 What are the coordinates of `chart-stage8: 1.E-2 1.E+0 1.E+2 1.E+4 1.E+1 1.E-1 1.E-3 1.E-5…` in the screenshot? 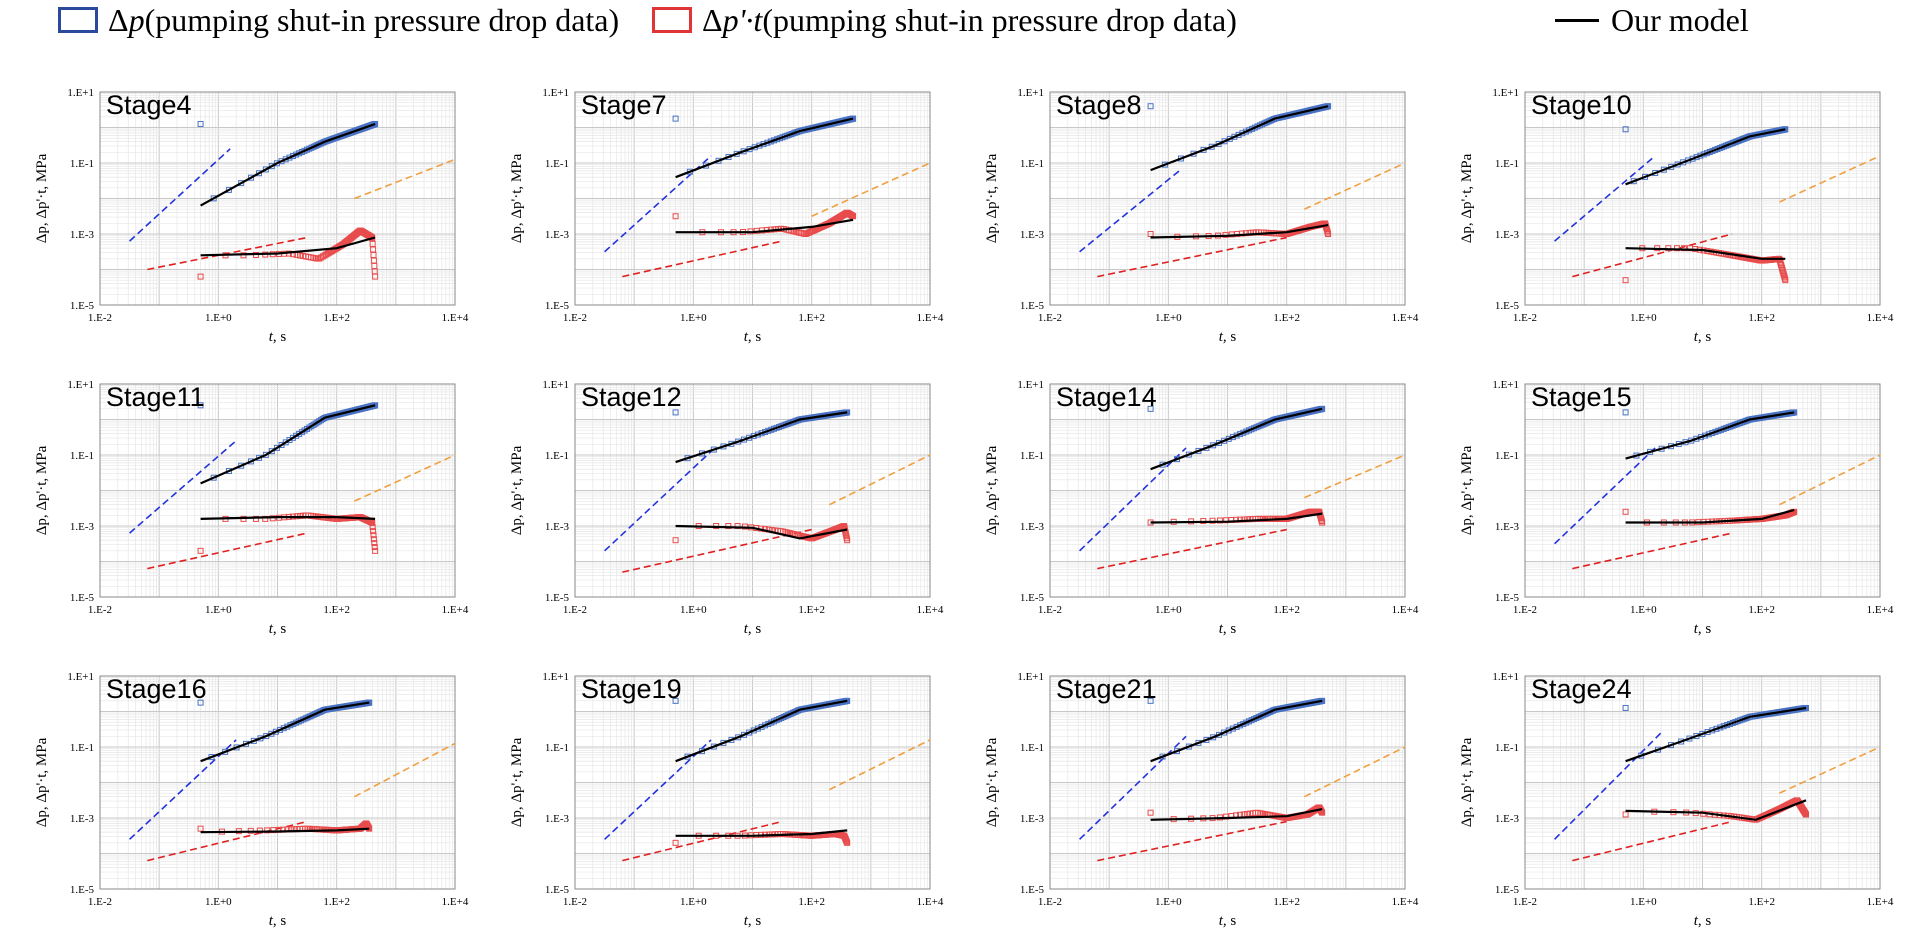 It's located at (1201, 216).